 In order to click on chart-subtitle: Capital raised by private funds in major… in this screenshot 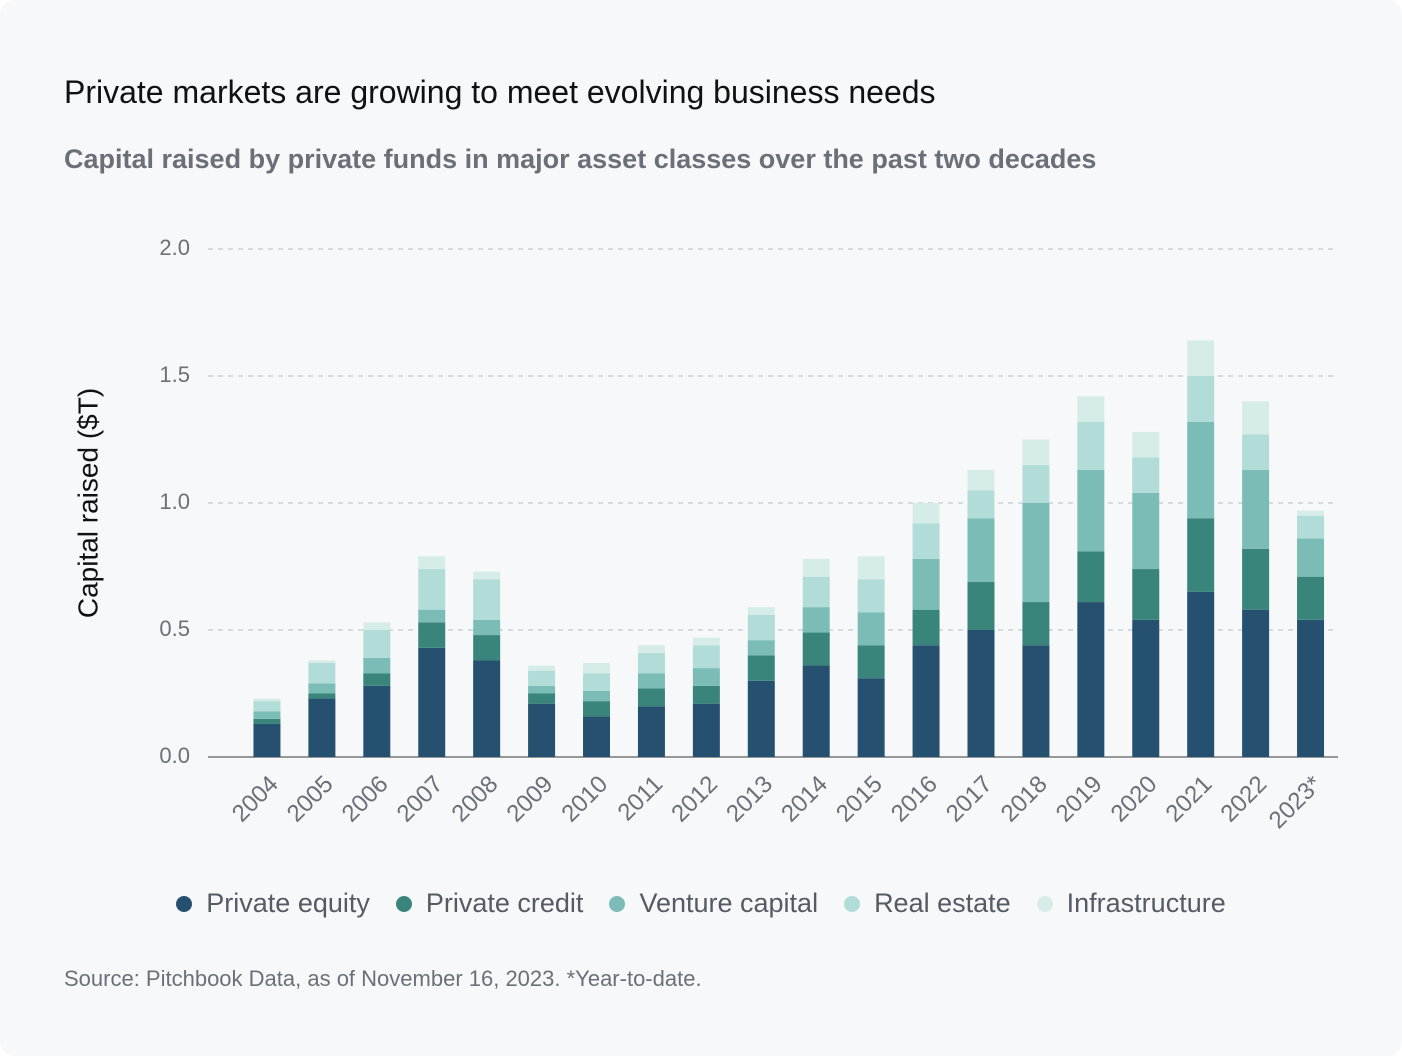, I will do `click(580, 159)`.